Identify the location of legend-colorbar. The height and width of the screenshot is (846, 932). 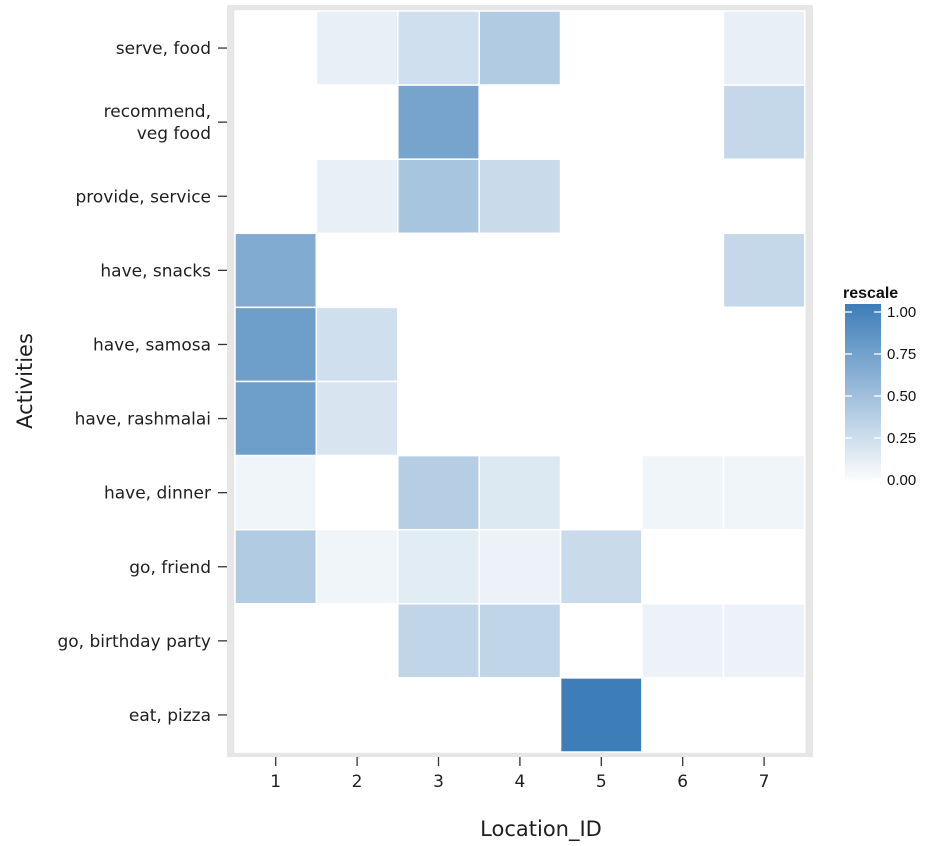
(863, 394).